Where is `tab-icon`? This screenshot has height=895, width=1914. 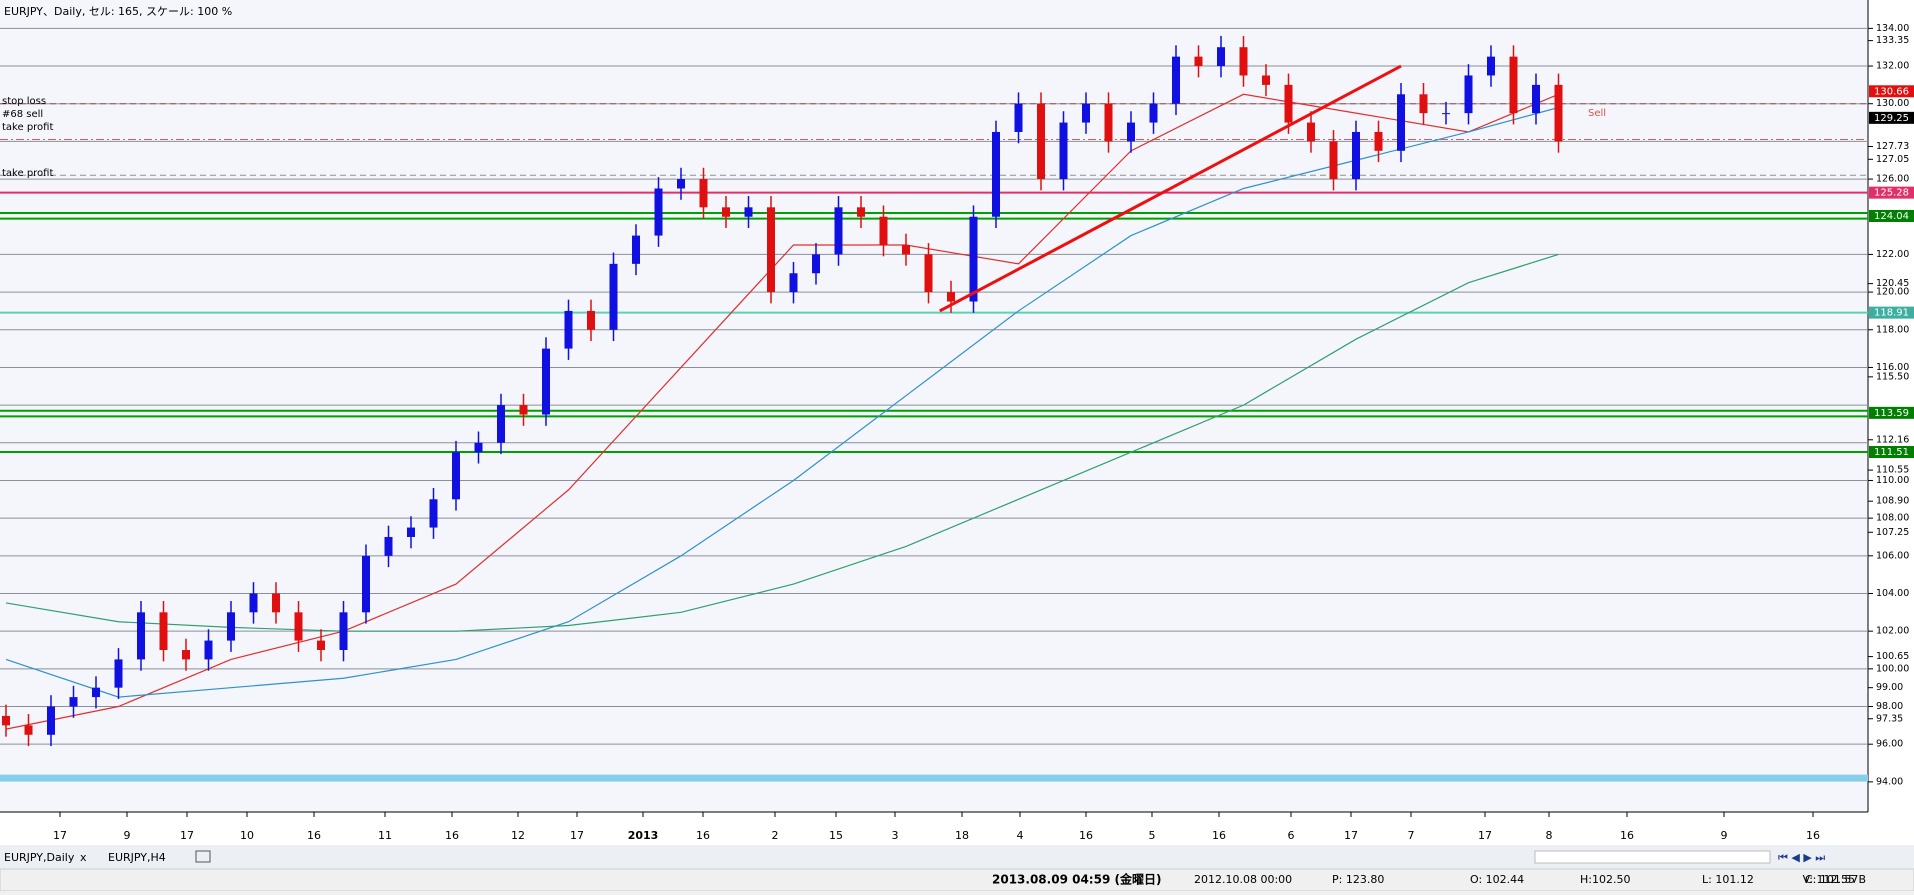
tab-icon is located at coordinates (203, 856).